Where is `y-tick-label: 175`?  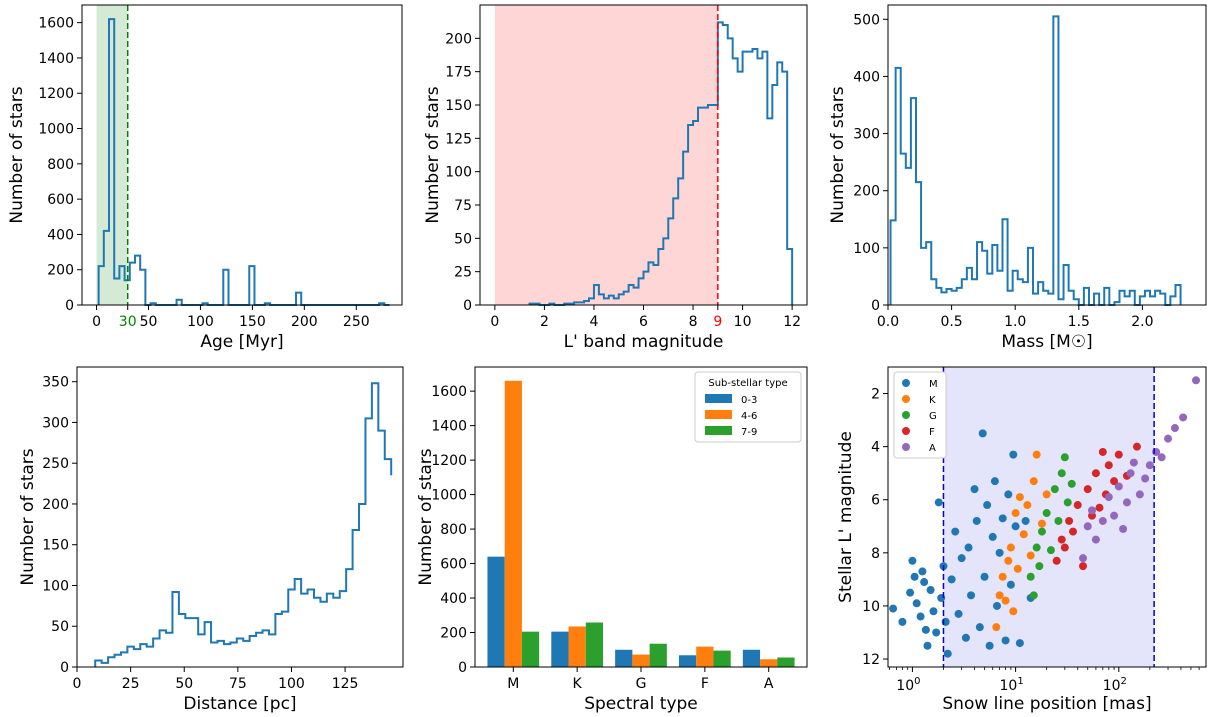 y-tick-label: 175 is located at coordinates (458, 73).